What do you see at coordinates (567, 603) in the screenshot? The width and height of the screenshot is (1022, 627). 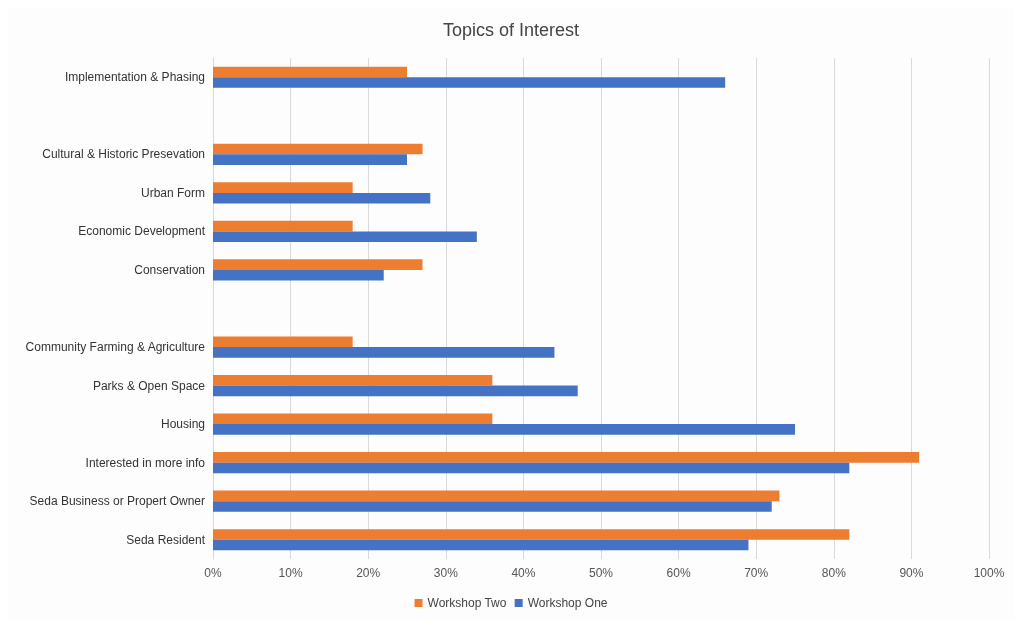 I see `legend-label: Workshop One` at bounding box center [567, 603].